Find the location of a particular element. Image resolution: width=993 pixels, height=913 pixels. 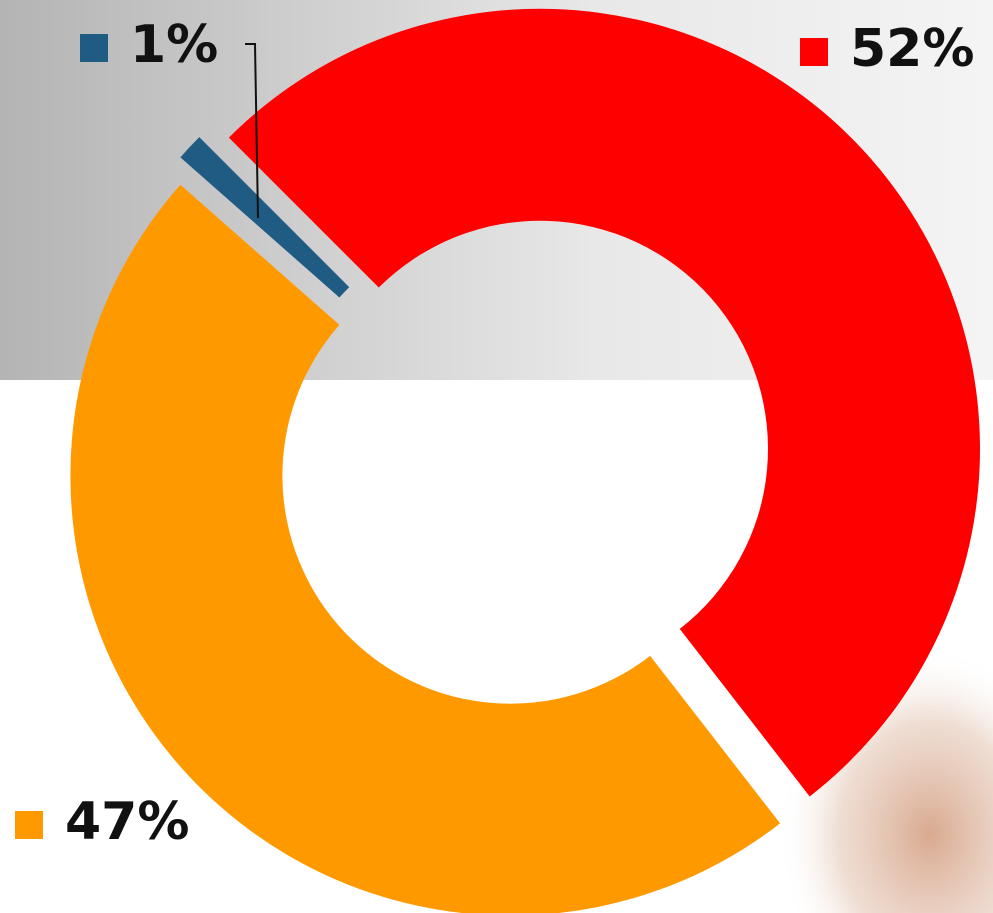

value-label: 47% is located at coordinates (127, 822).